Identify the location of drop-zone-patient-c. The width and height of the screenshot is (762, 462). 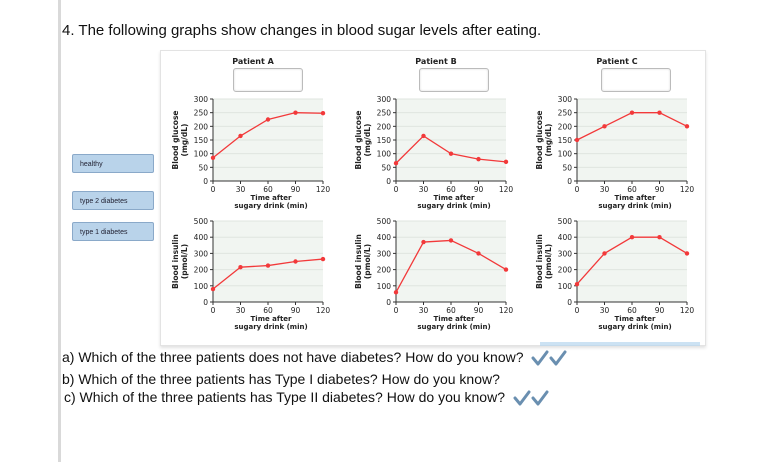
(636, 80).